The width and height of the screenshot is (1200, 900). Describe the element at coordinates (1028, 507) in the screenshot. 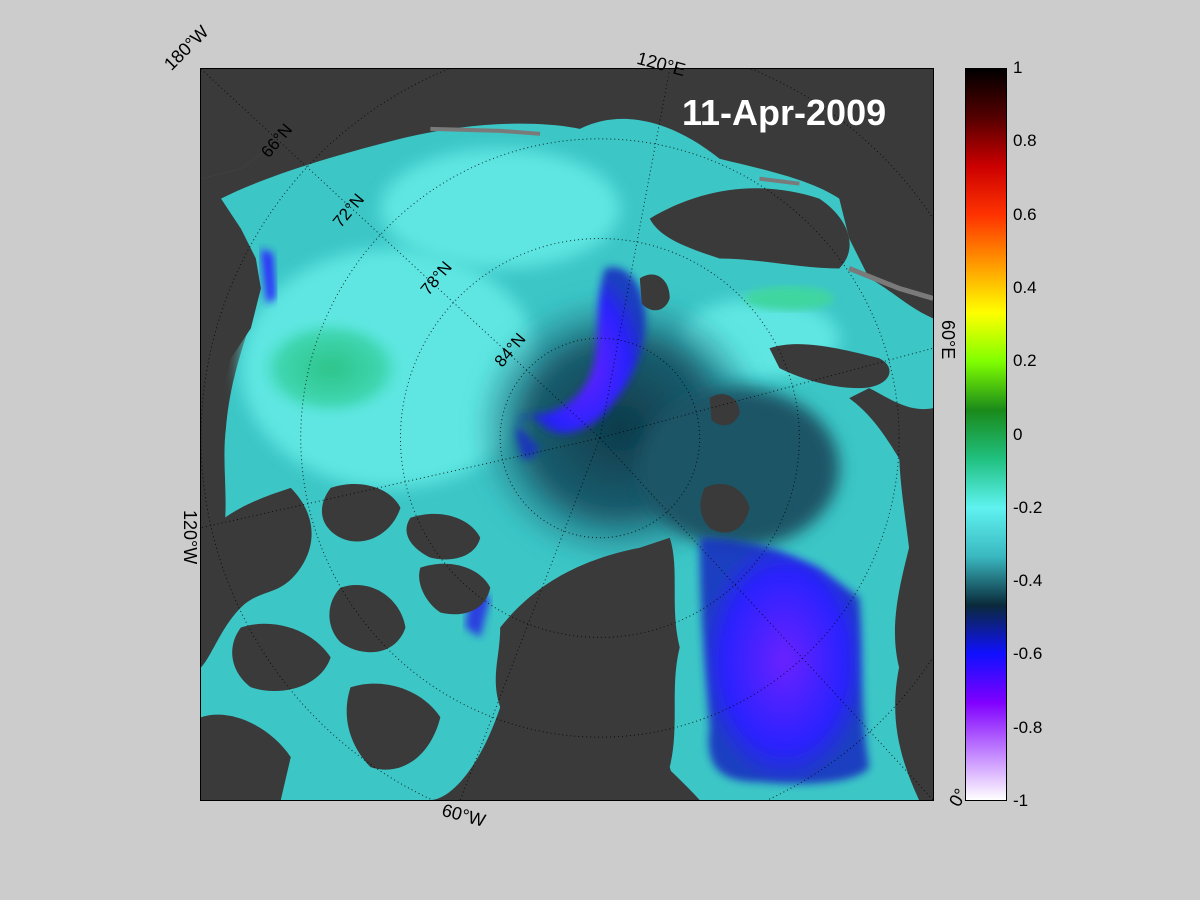

I see `colorbar-tick-label: -0.2` at that location.